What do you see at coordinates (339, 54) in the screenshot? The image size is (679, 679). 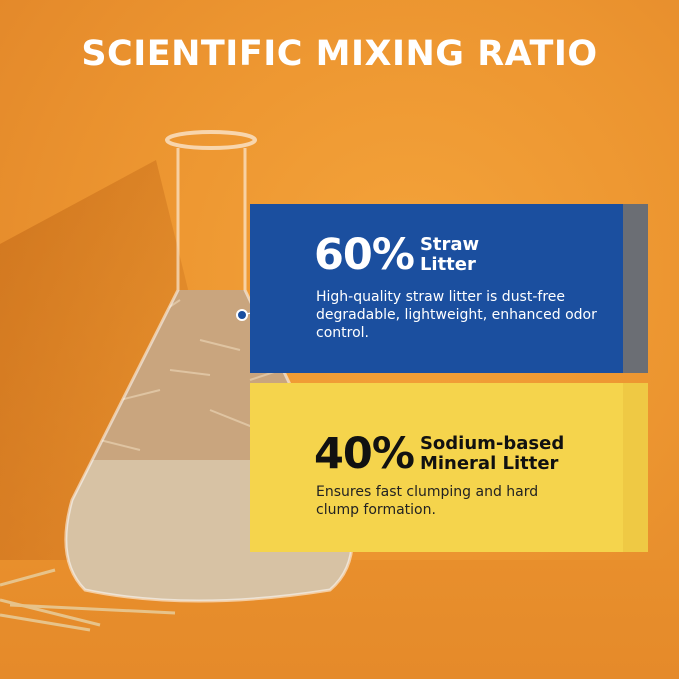 I see `page-title: SCIENTIFIC MIXING RATIO` at bounding box center [339, 54].